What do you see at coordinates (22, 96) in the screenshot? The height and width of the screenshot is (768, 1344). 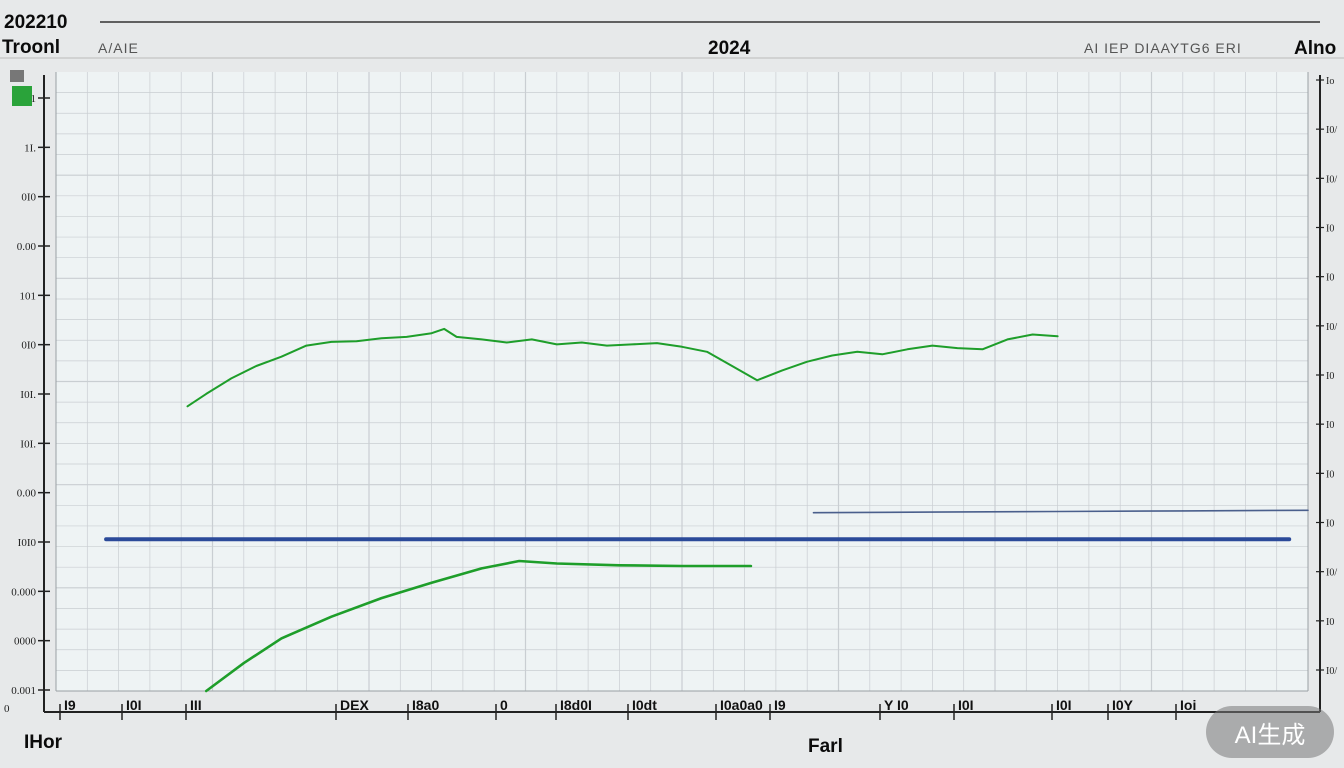 I see `legend-swatch-green` at bounding box center [22, 96].